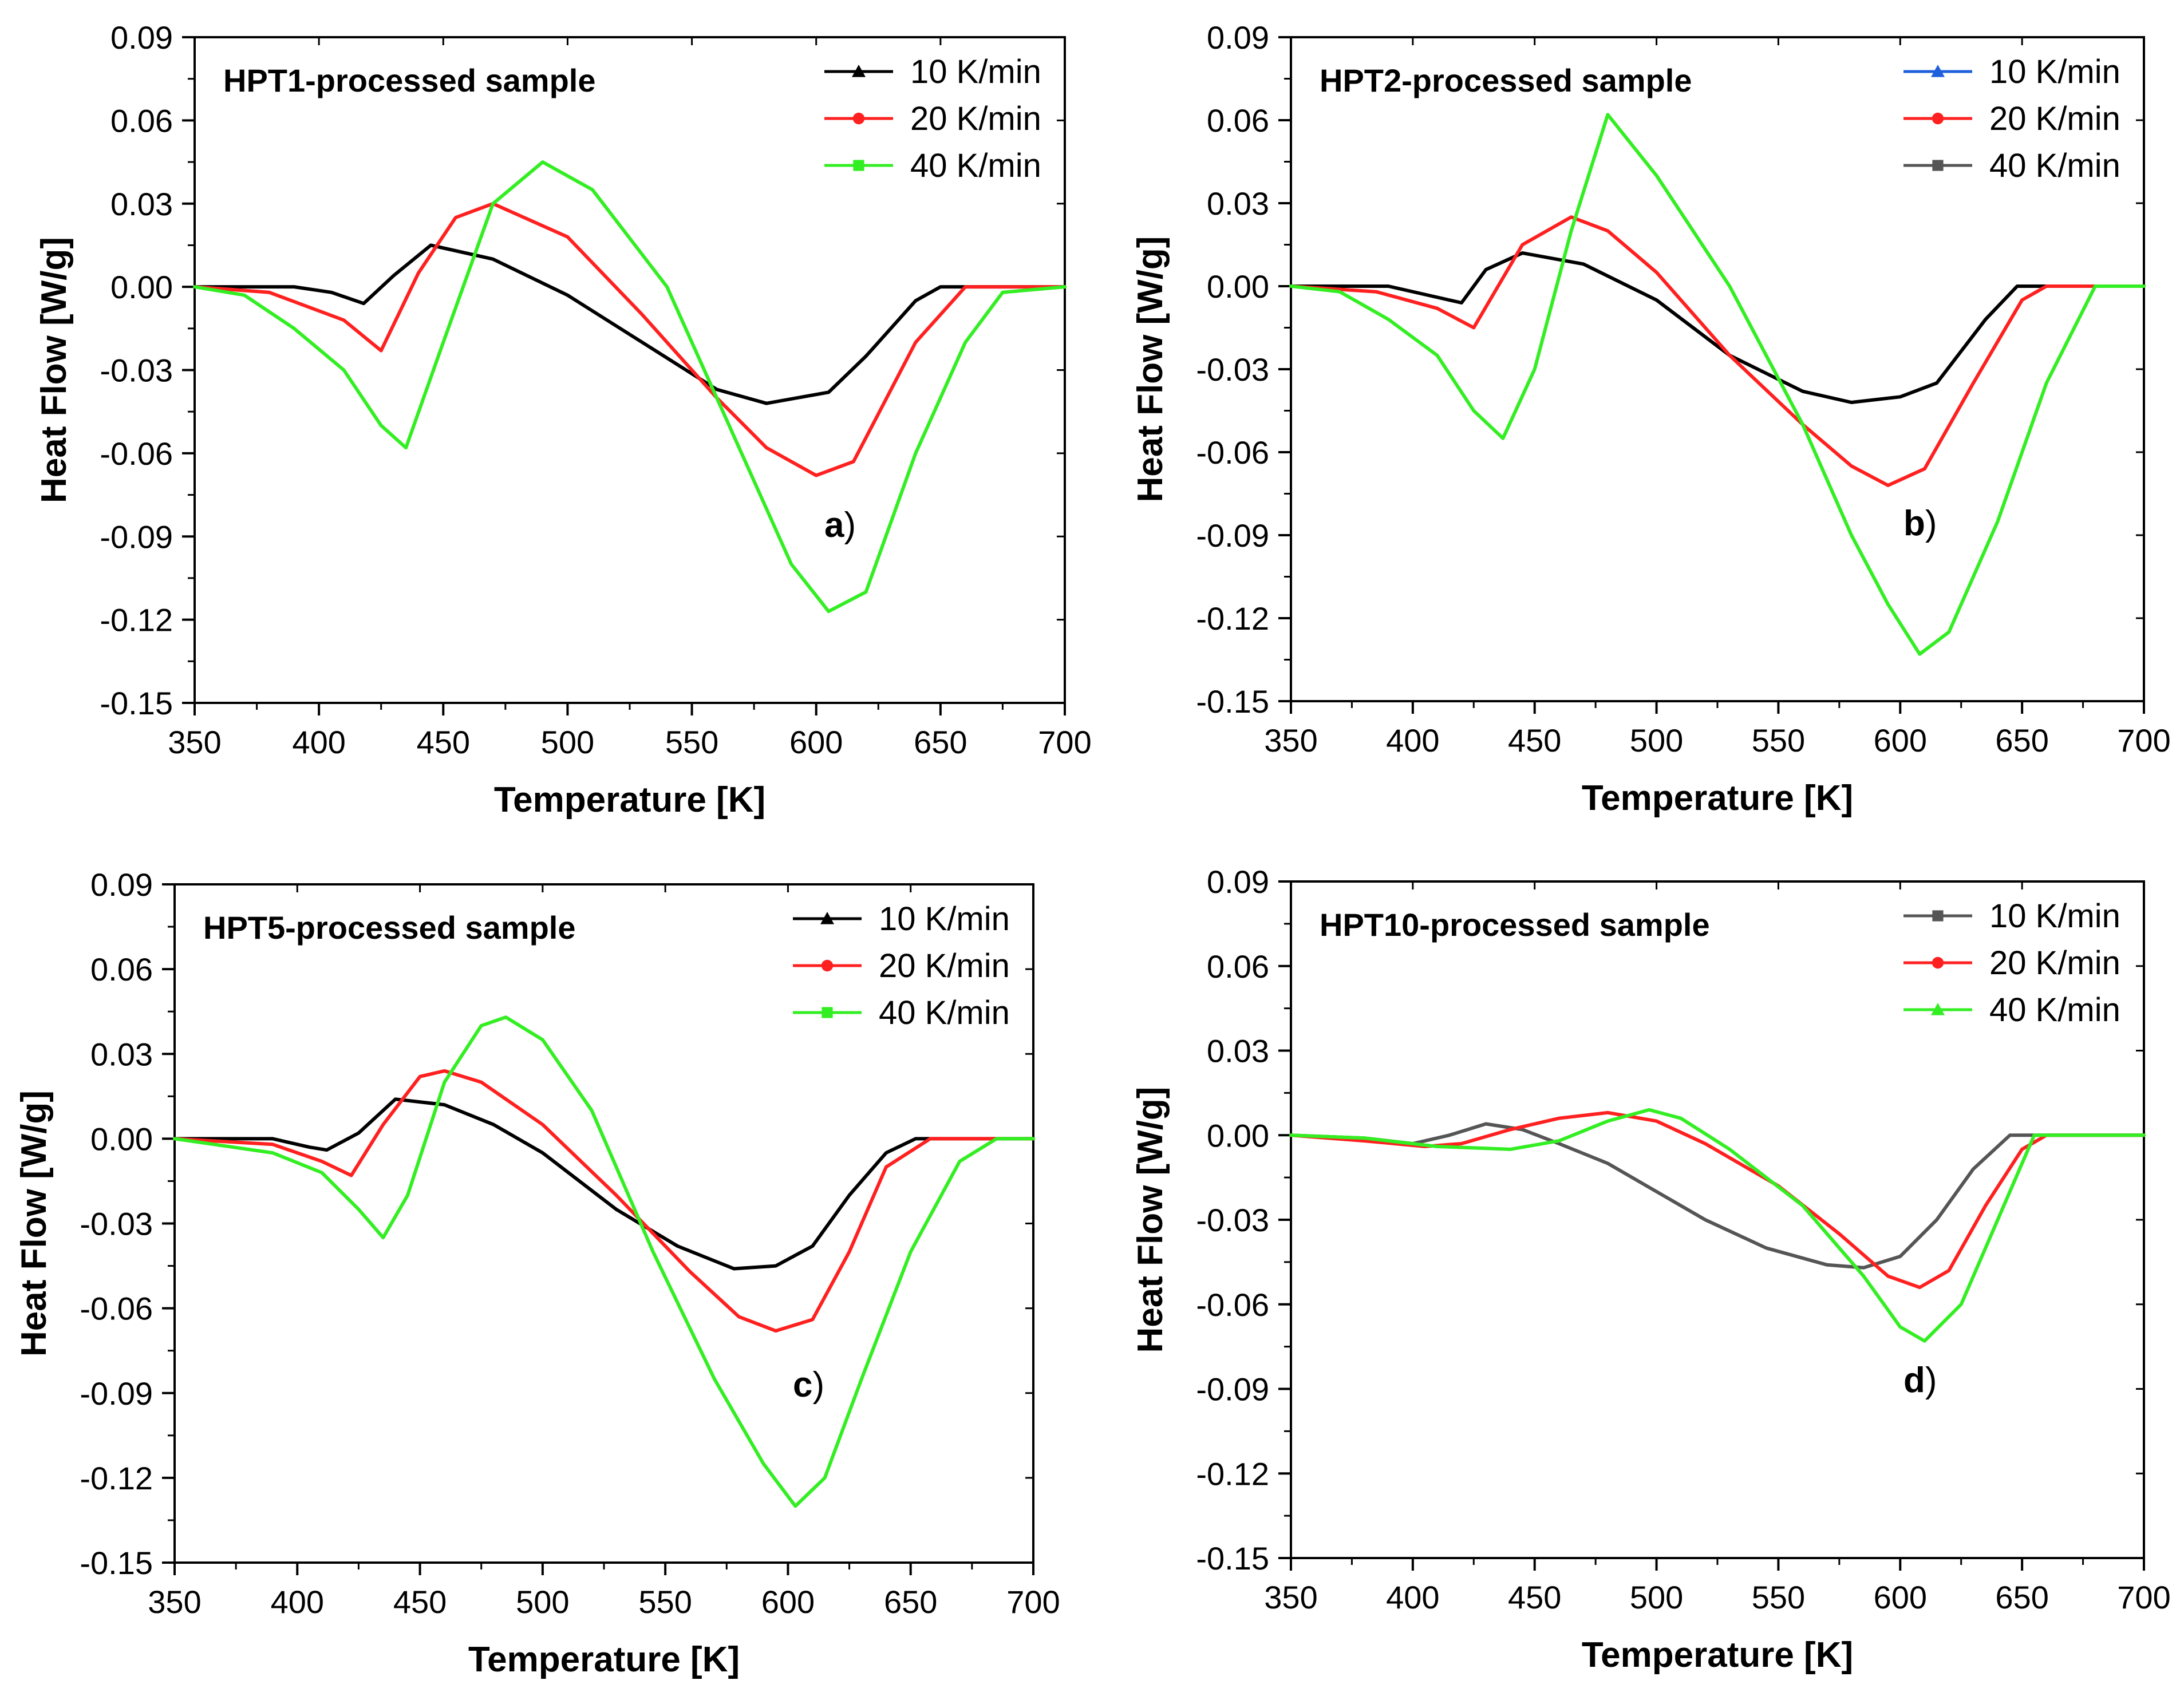  I want to click on panel-title: HPT5-processed sample, so click(389, 928).